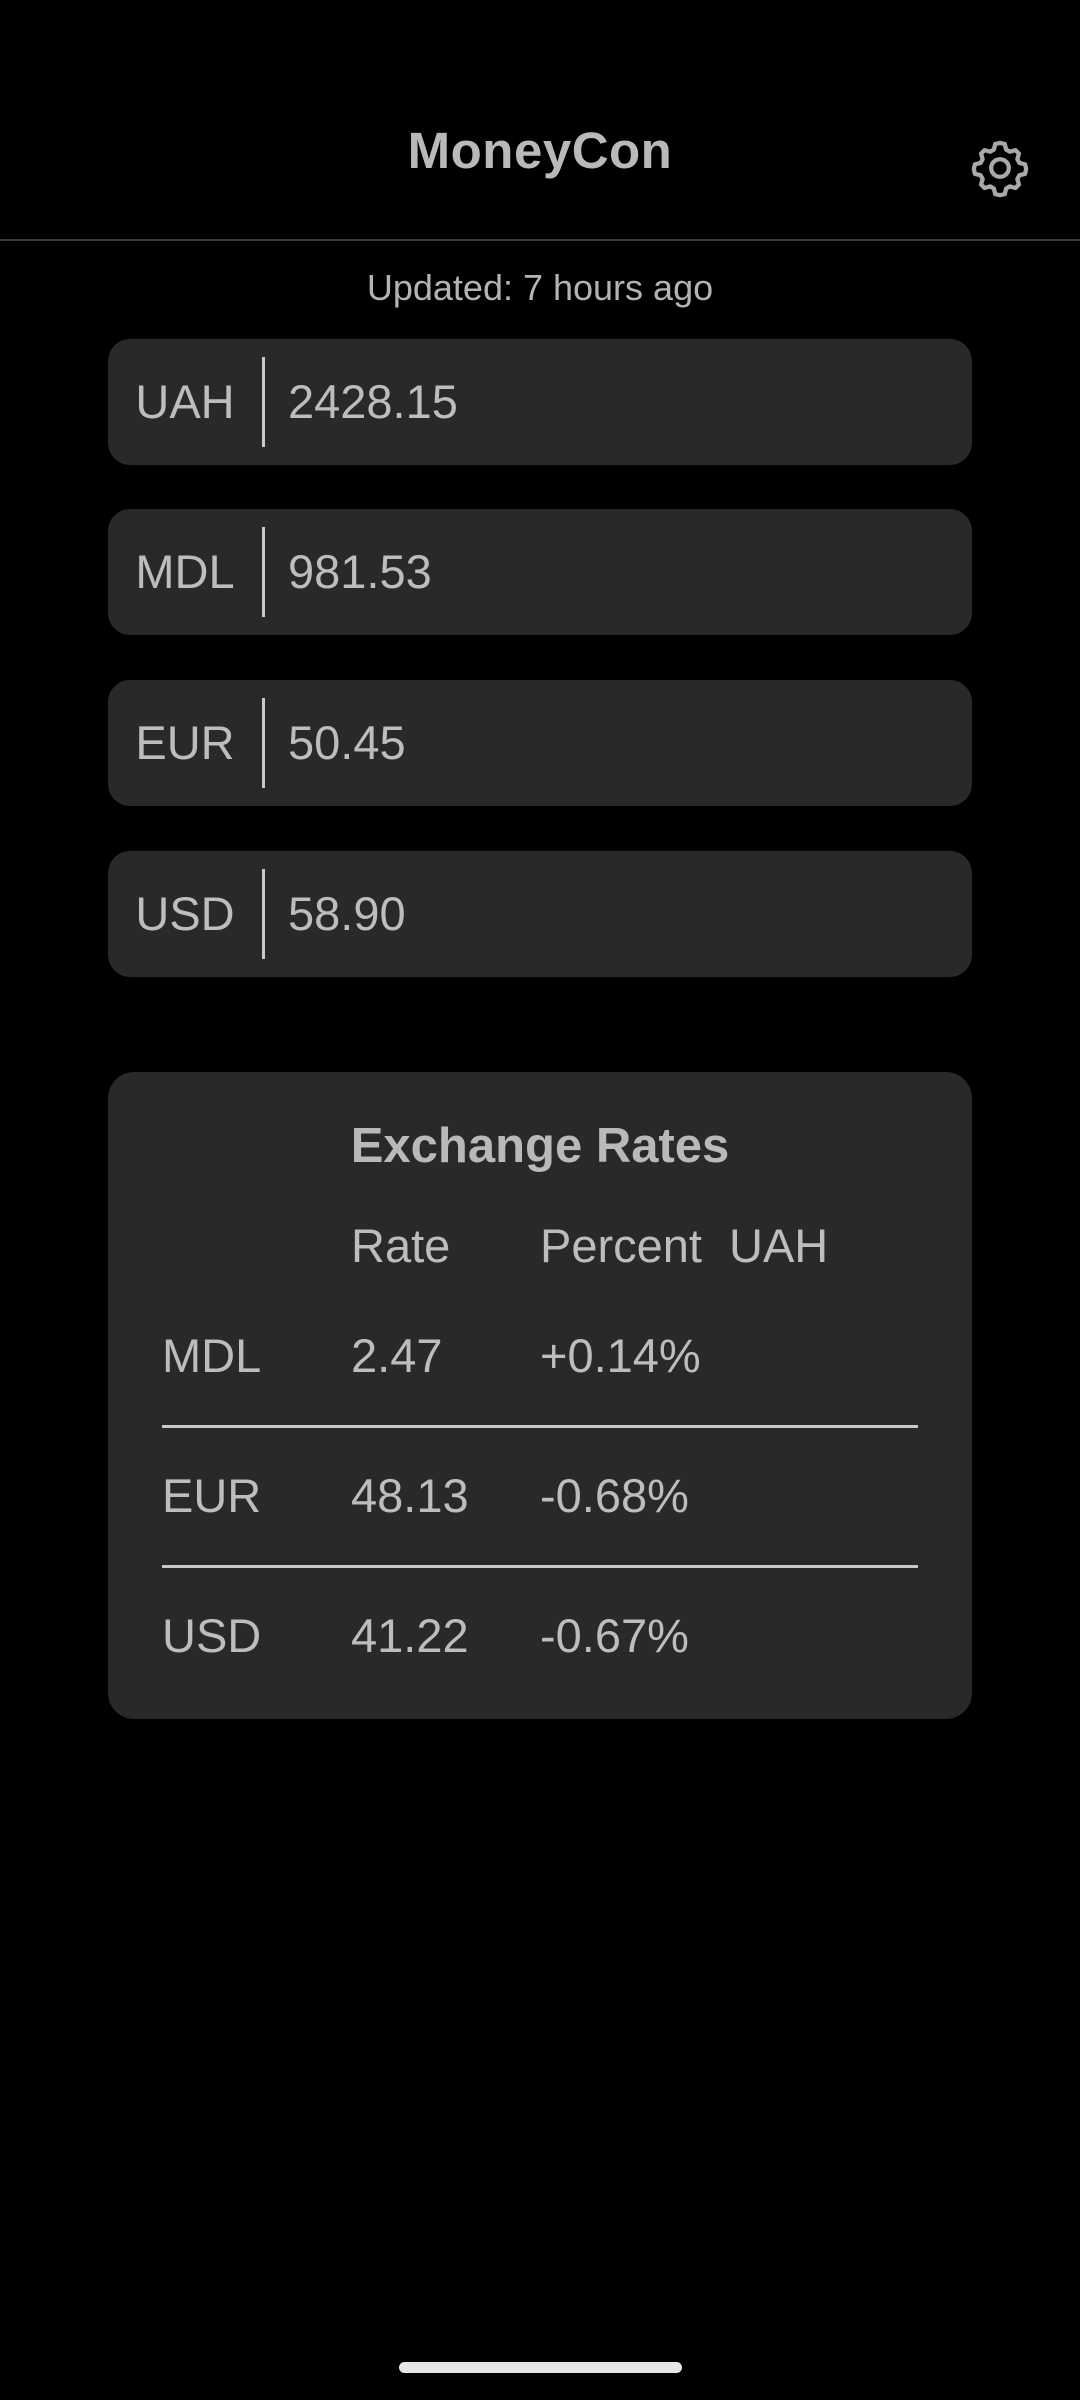 Image resolution: width=1080 pixels, height=2400 pixels. Describe the element at coordinates (614, 1635) in the screenshot. I see `rate-row-percent: -0.67%` at that location.